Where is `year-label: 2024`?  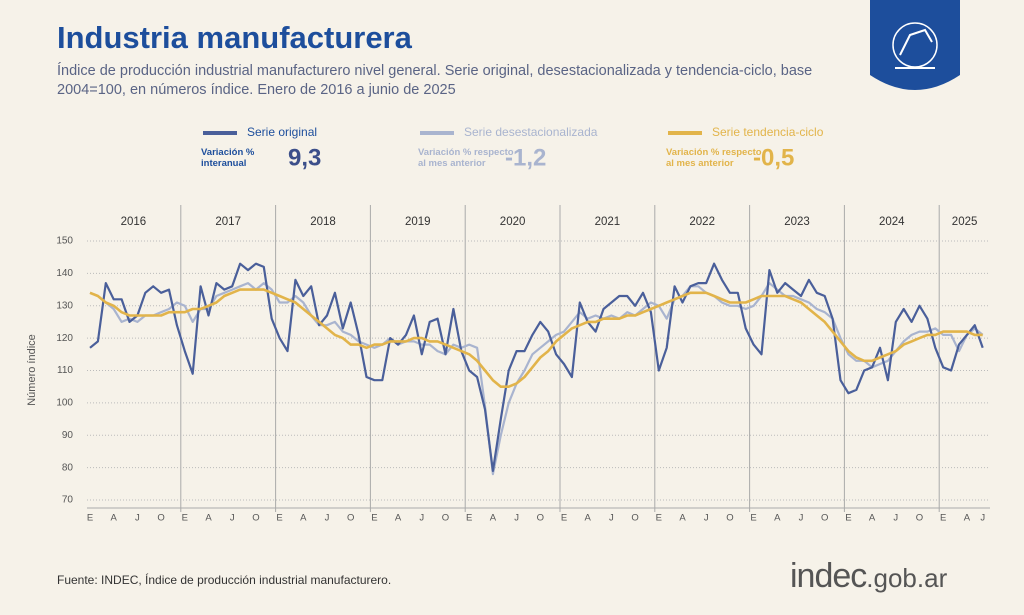
year-label: 2024 is located at coordinates (892, 222).